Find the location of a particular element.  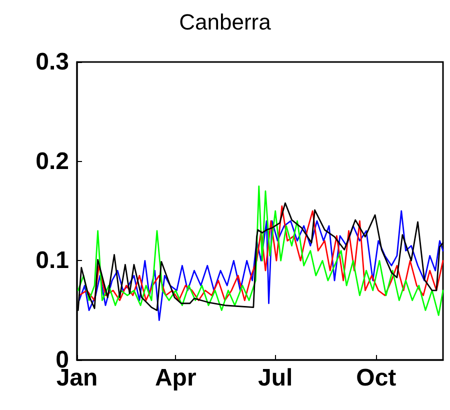

x-tick-label: Oct is located at coordinates (376, 378).